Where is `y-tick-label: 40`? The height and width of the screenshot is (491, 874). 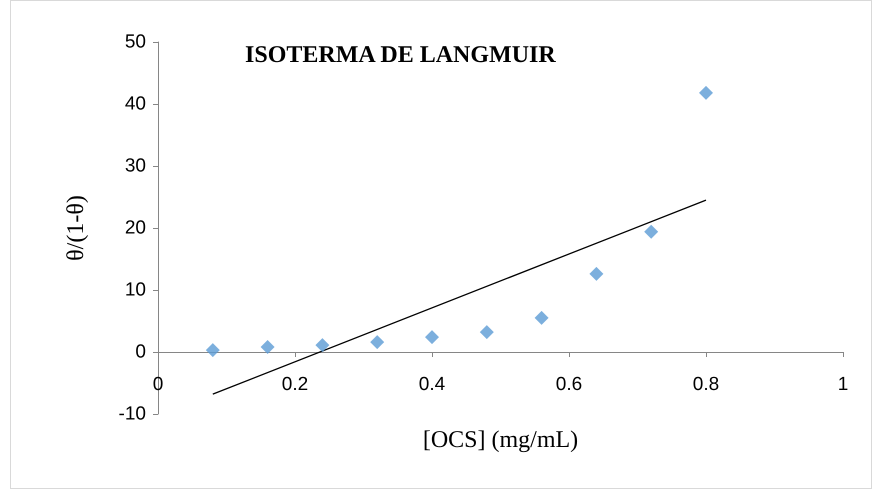 y-tick-label: 40 is located at coordinates (135, 104).